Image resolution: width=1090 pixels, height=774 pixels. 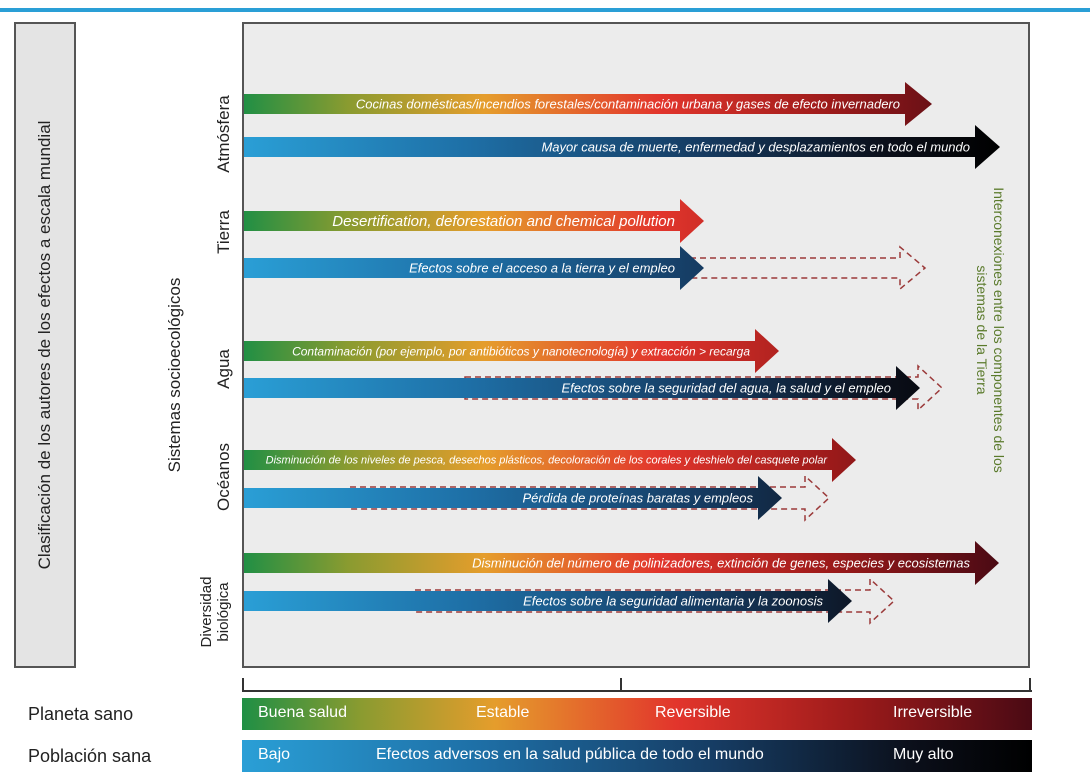 I want to click on scale-tick-left, so click(x=243, y=685).